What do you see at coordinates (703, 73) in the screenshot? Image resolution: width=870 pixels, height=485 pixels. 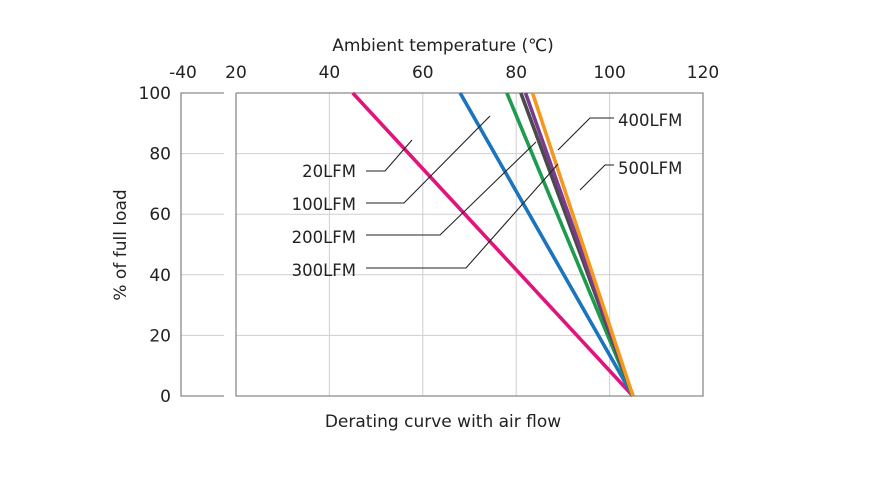 I see `x-tick-label: 120` at bounding box center [703, 73].